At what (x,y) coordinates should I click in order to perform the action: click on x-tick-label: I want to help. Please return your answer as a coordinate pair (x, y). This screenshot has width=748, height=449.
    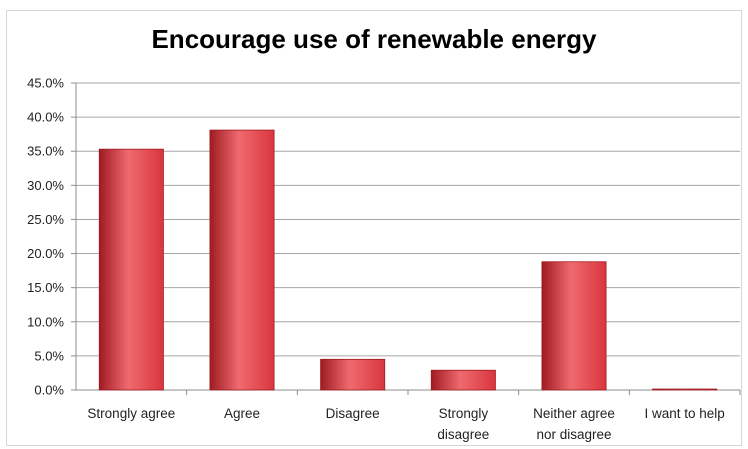
    Looking at the image, I should click on (685, 413).